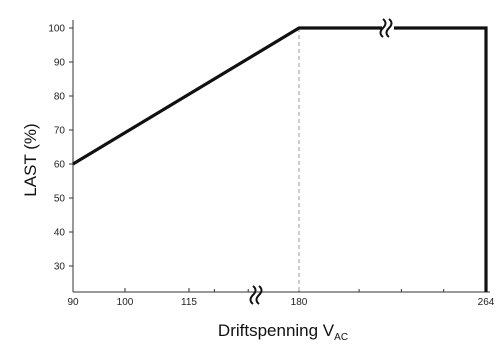 This screenshot has height=345, width=502. I want to click on y-tick-label: 50, so click(60, 199).